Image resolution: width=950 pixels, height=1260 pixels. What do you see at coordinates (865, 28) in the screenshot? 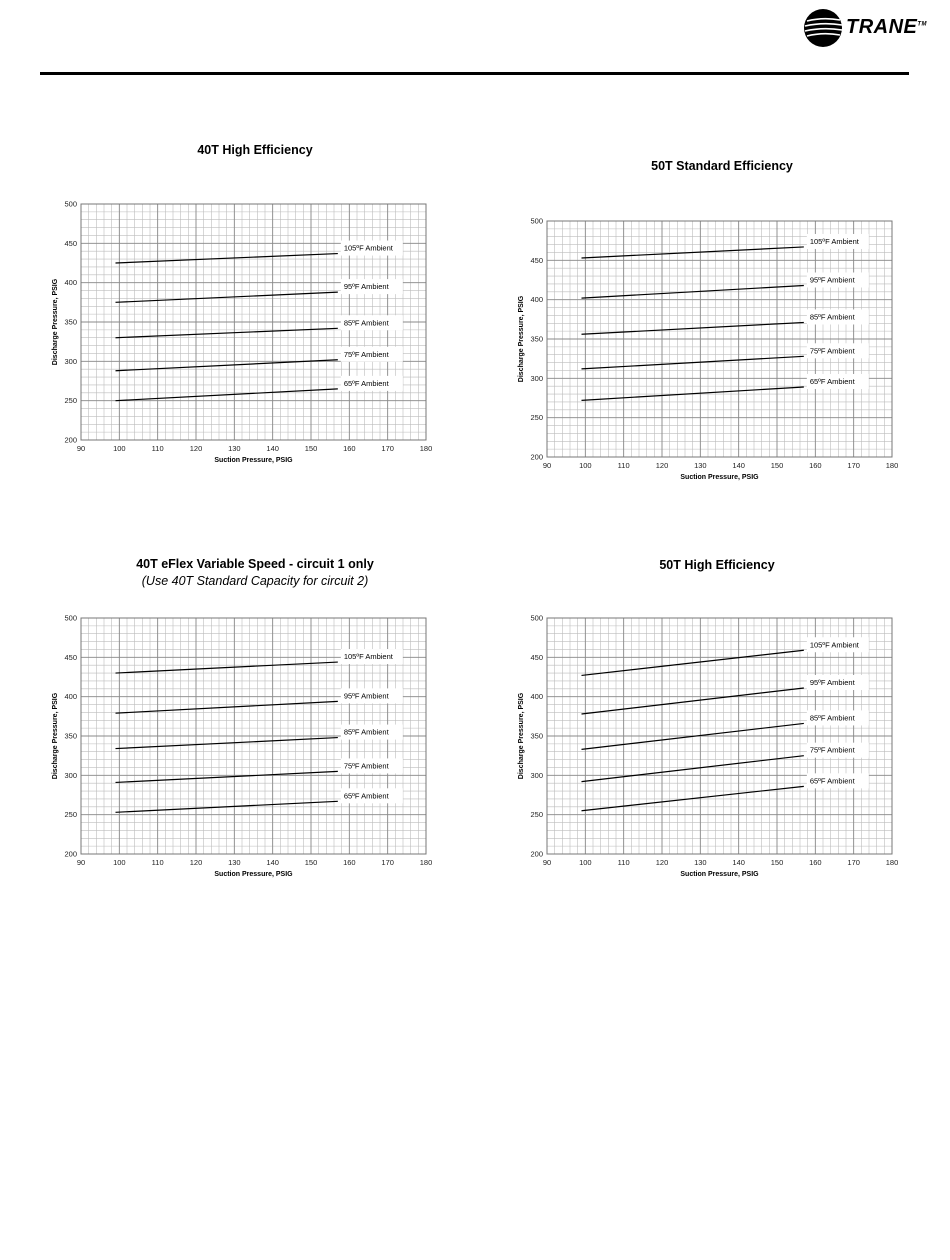
I see `trane-logo: TRANETM` at bounding box center [865, 28].